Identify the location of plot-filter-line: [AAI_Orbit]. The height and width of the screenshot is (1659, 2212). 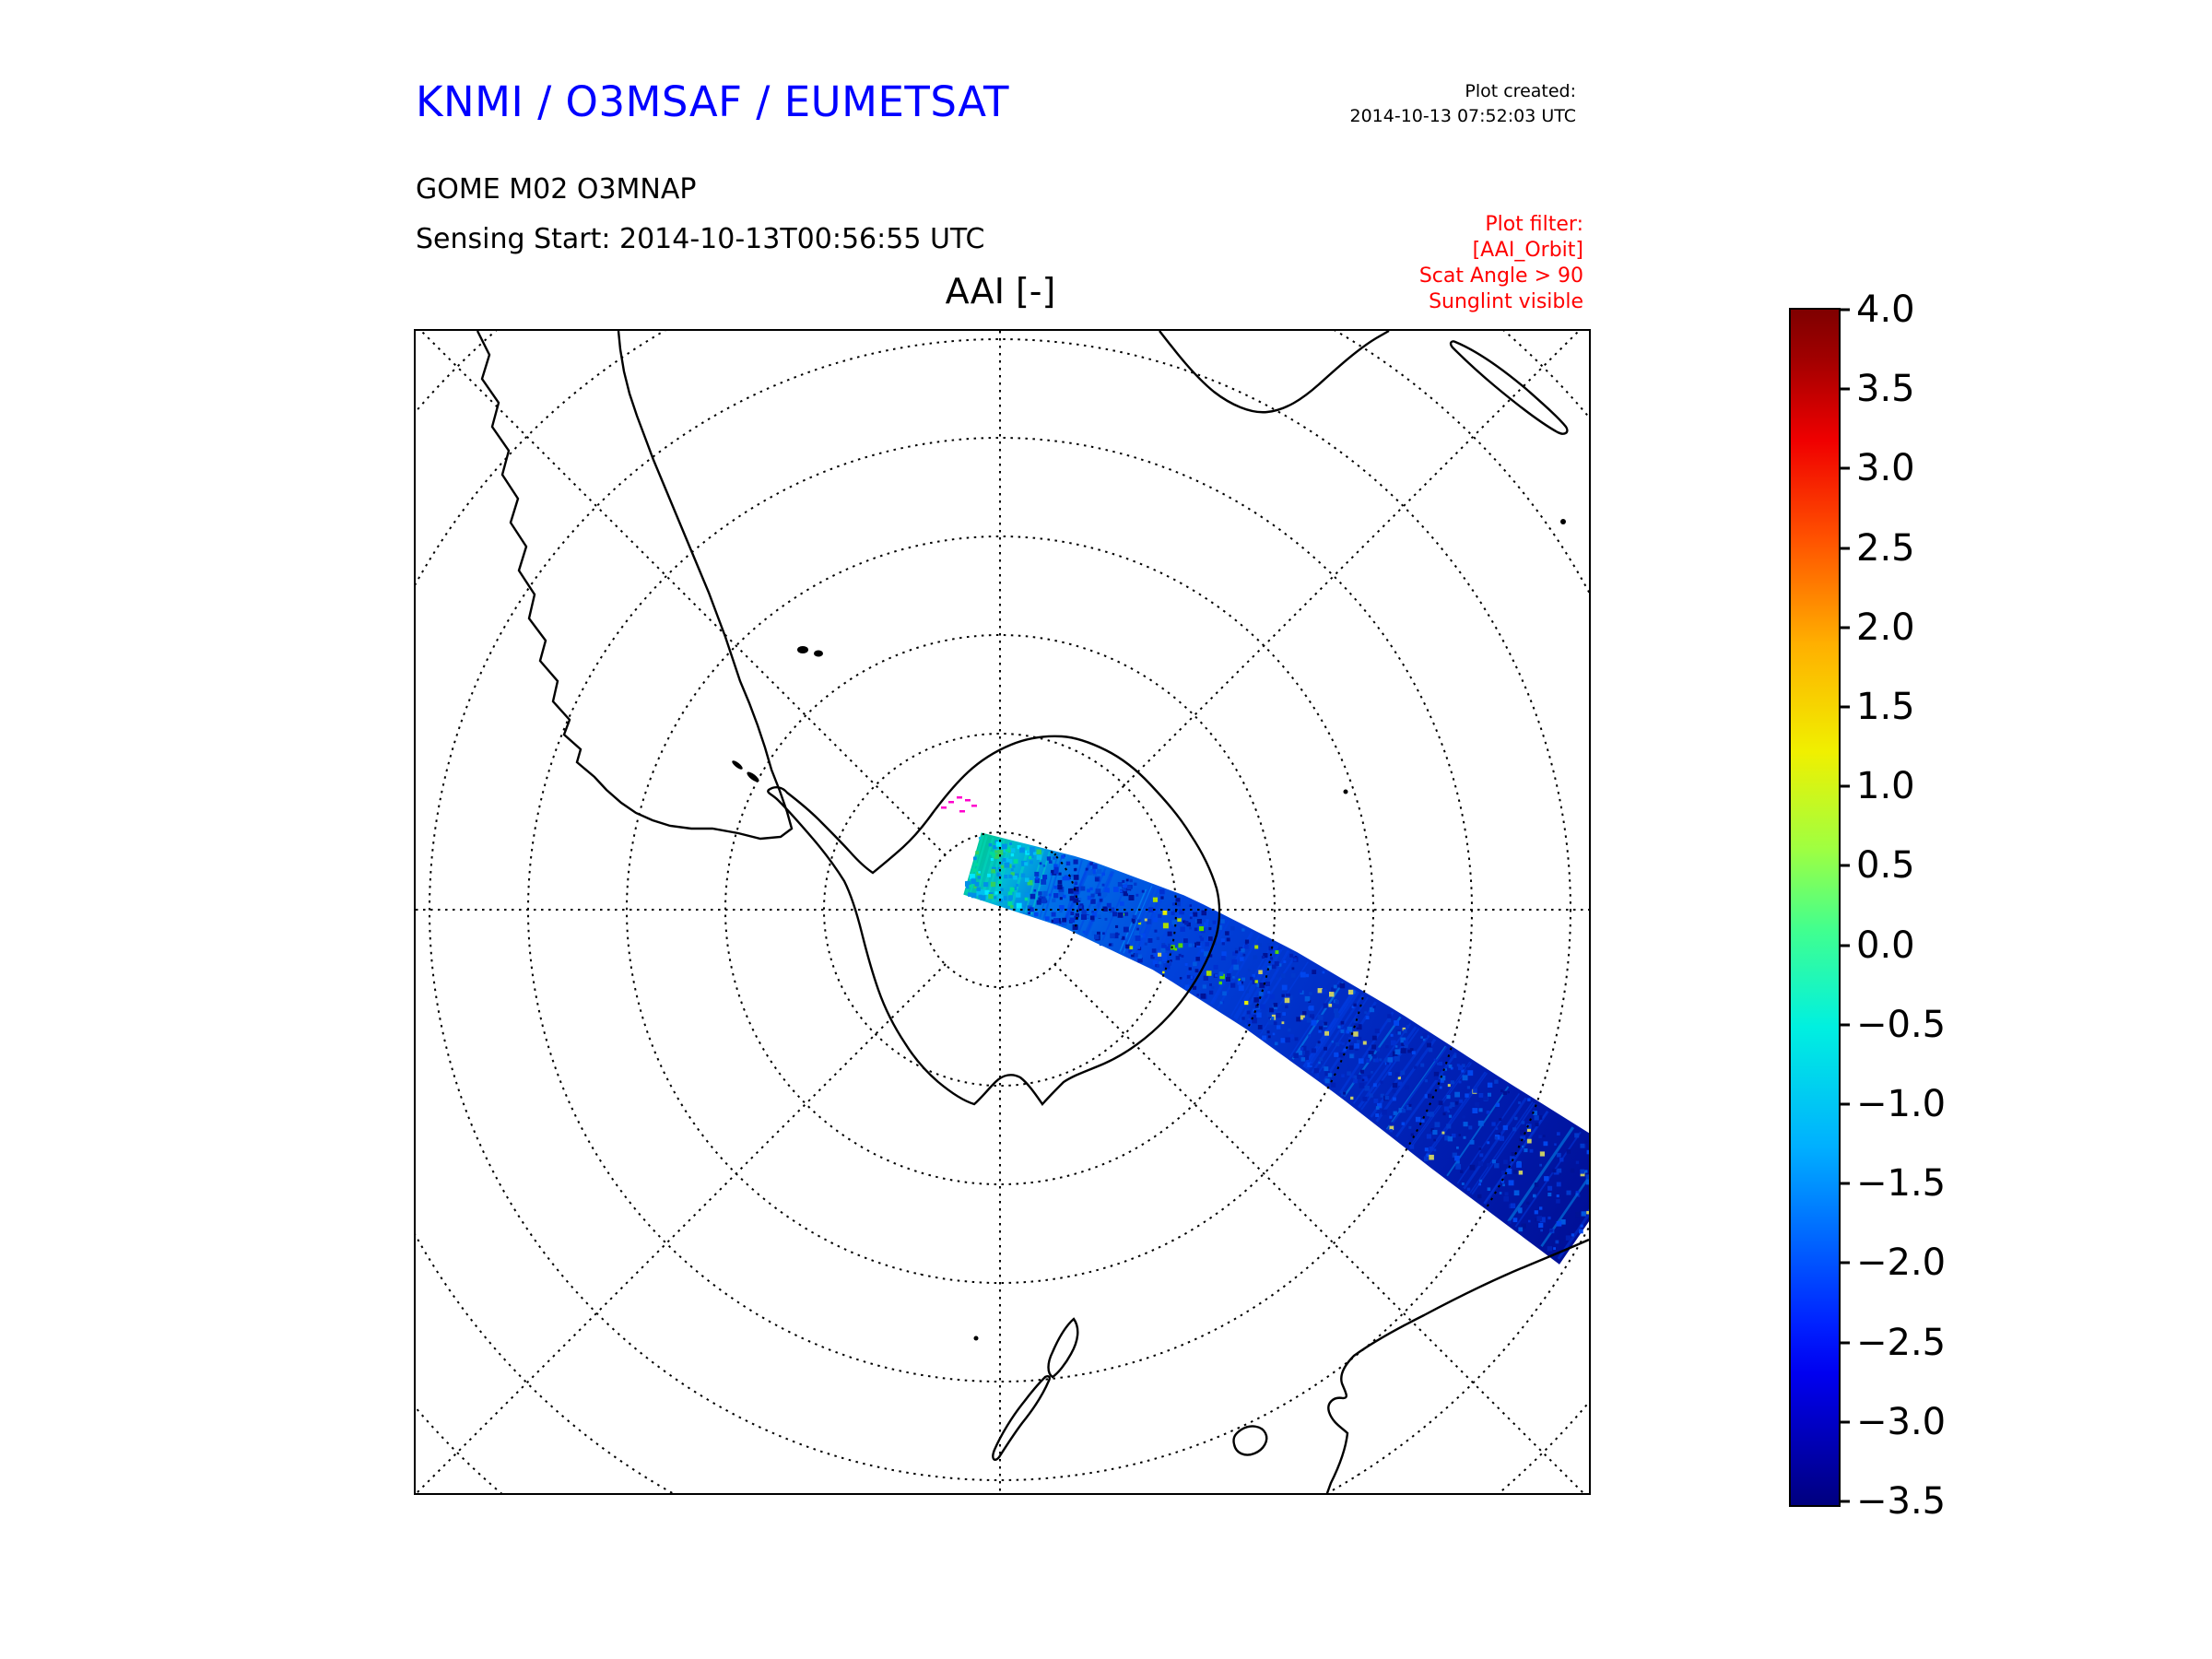
(1527, 251).